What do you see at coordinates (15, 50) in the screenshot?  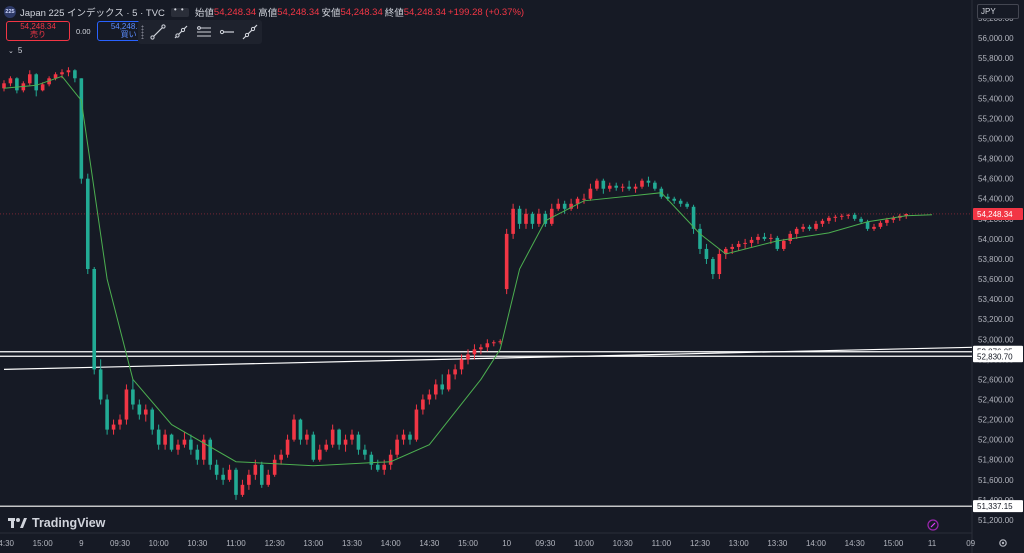 I see `indicator-tag: ⌄ 5` at bounding box center [15, 50].